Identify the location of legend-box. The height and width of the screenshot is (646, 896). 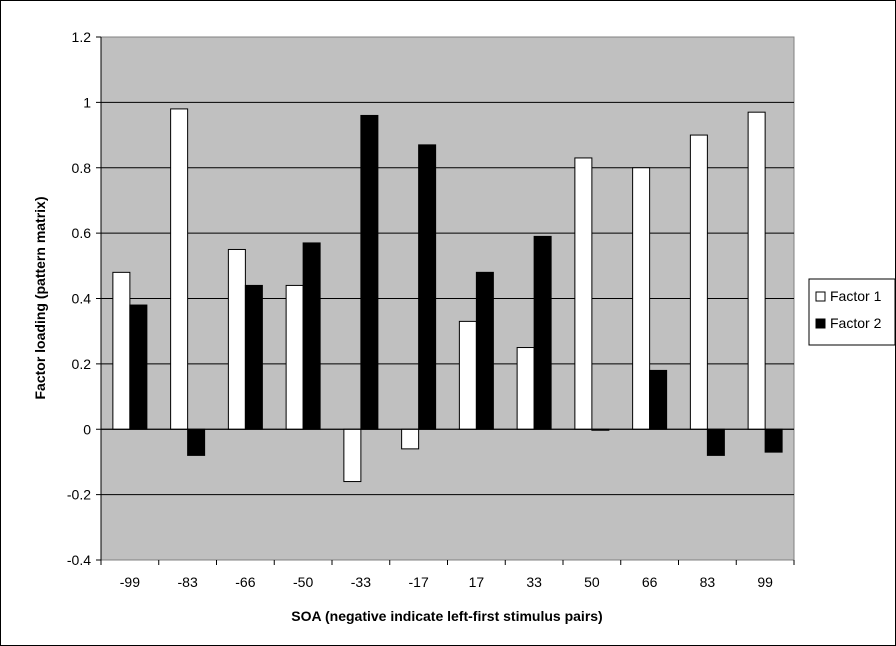
(851, 312).